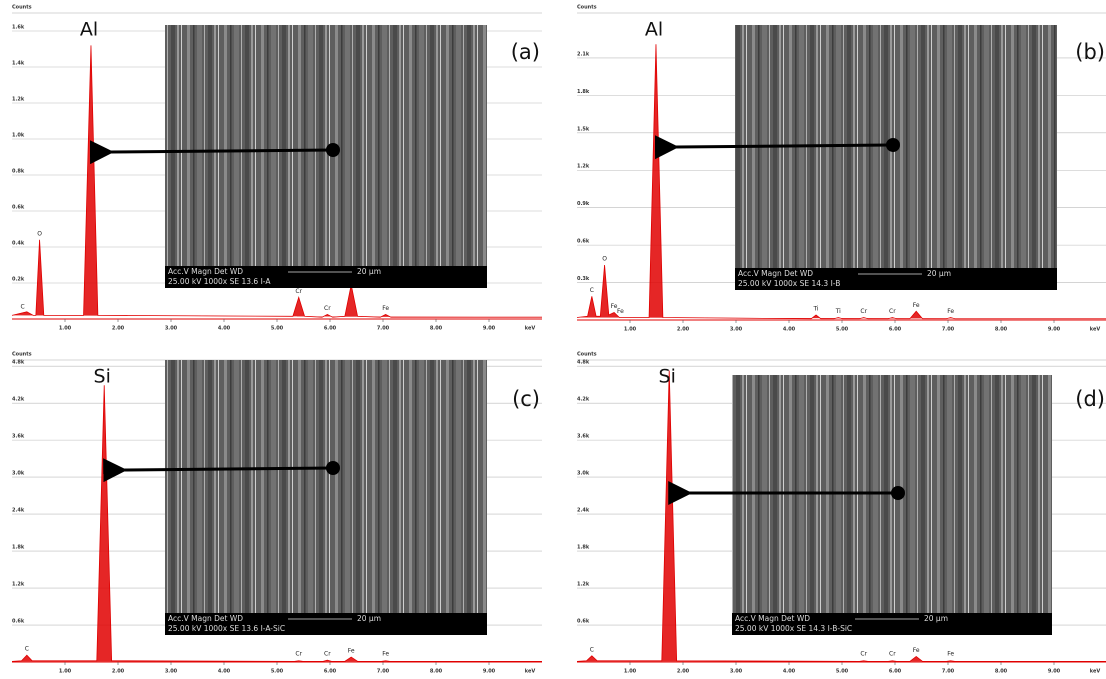 Image resolution: width=1106 pixels, height=679 pixels. Describe the element at coordinates (18, 363) in the screenshot. I see `y-tick-label: 4.8k` at that location.